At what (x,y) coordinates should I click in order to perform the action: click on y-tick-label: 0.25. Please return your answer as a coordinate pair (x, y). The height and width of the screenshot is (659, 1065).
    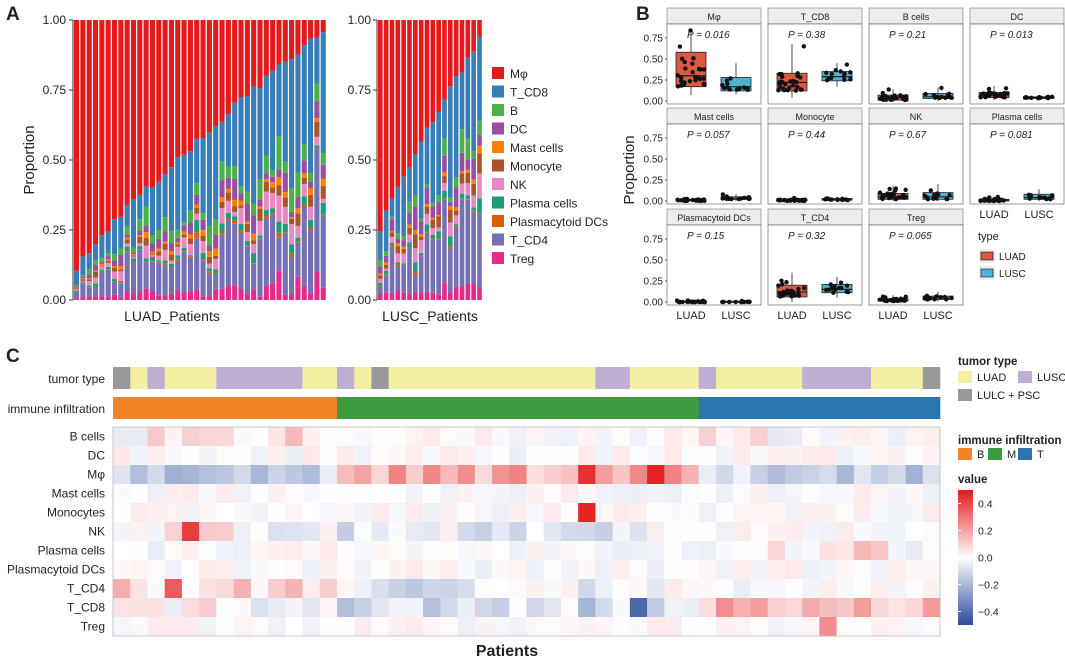
    Looking at the image, I should click on (55, 230).